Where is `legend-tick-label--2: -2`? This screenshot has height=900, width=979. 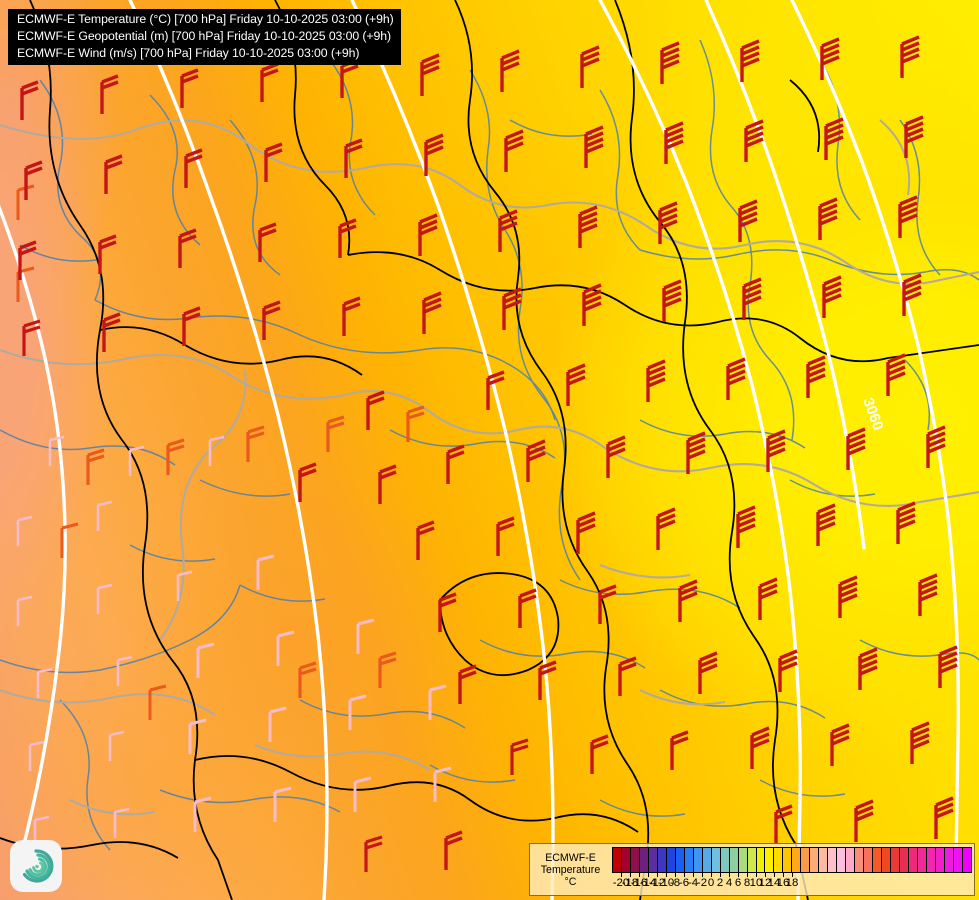 legend-tick-label--2: -2 is located at coordinates (702, 883).